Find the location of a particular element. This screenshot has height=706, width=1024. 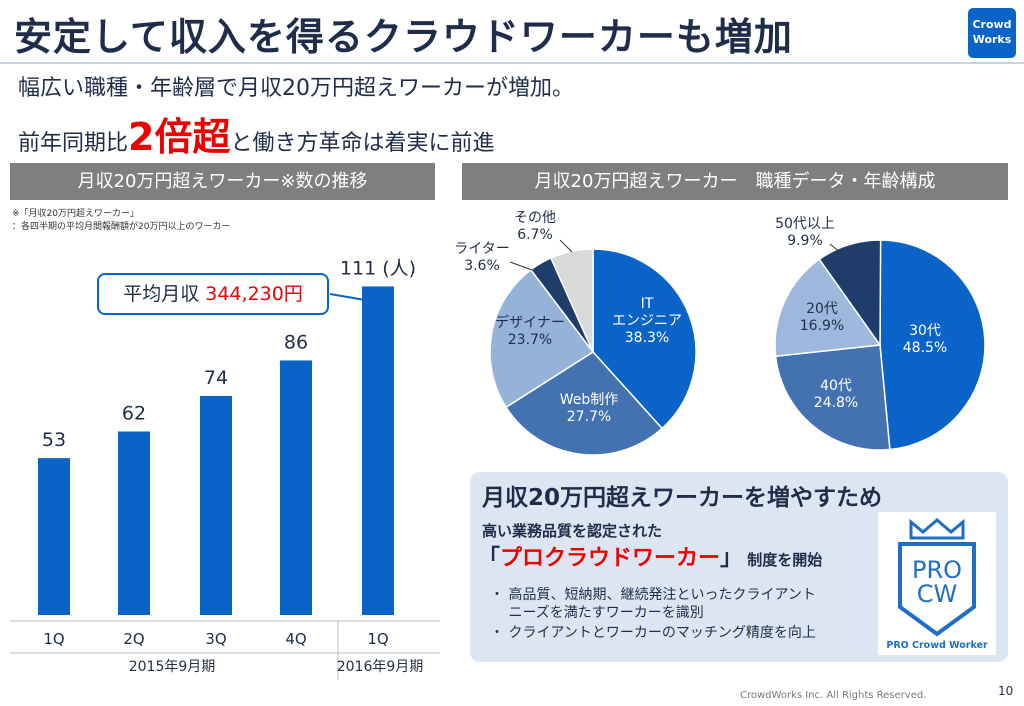

svg-text: PRO Crowd Worker is located at coordinates (937, 645).